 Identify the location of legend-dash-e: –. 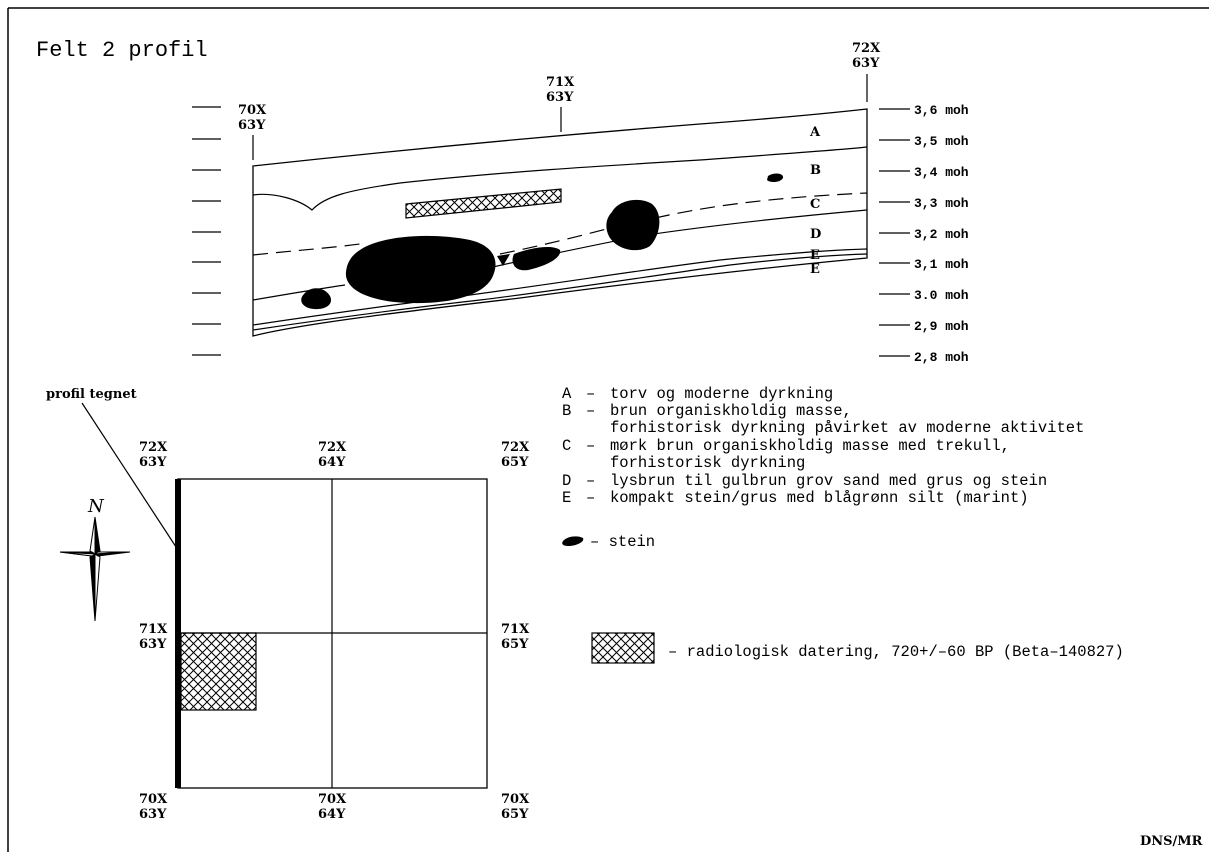
(590, 498).